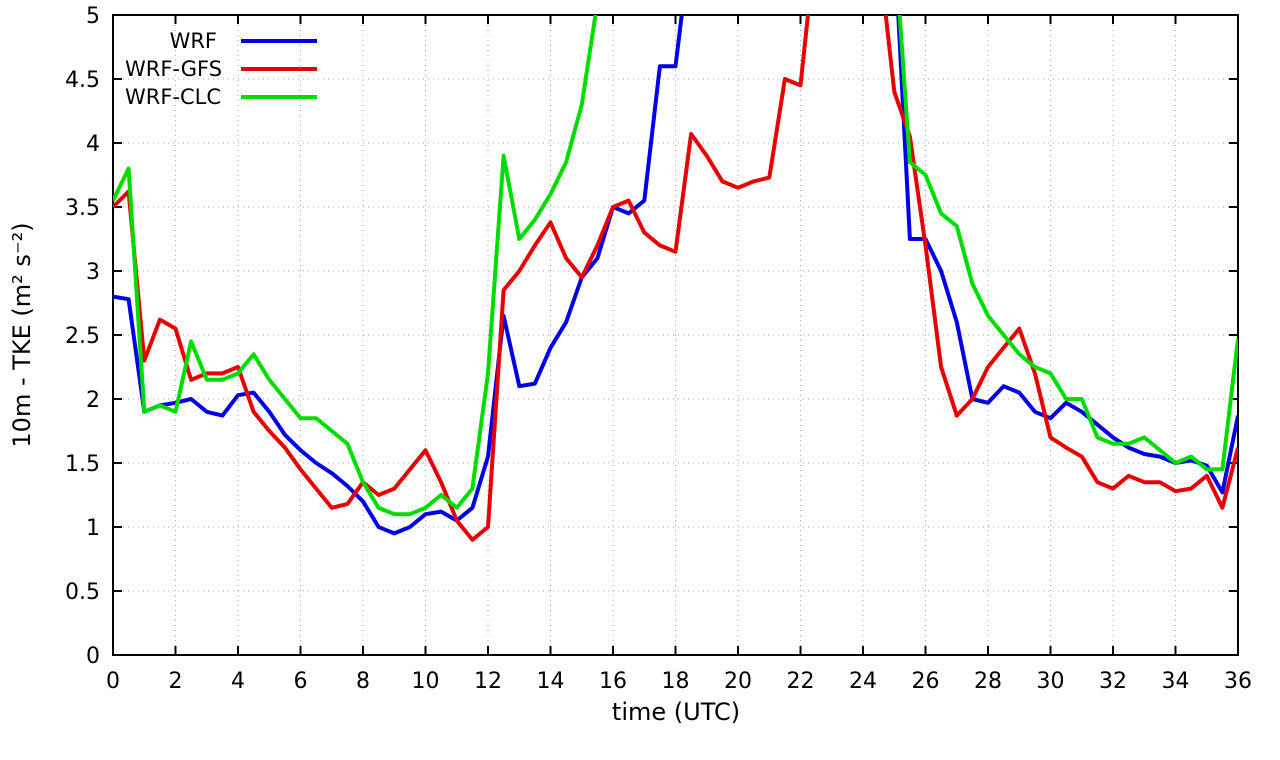  I want to click on y-tick-label: 0.5, so click(82, 592).